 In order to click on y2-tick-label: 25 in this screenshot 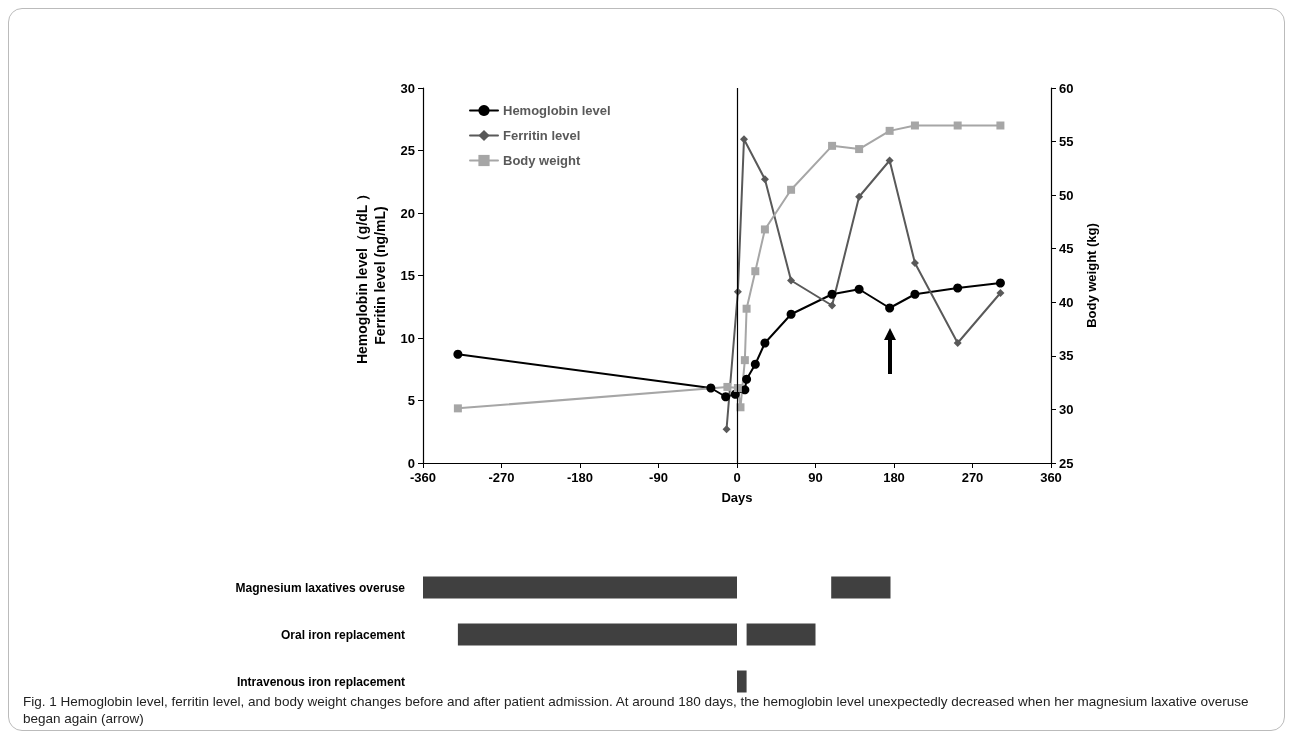, I will do `click(1066, 463)`.